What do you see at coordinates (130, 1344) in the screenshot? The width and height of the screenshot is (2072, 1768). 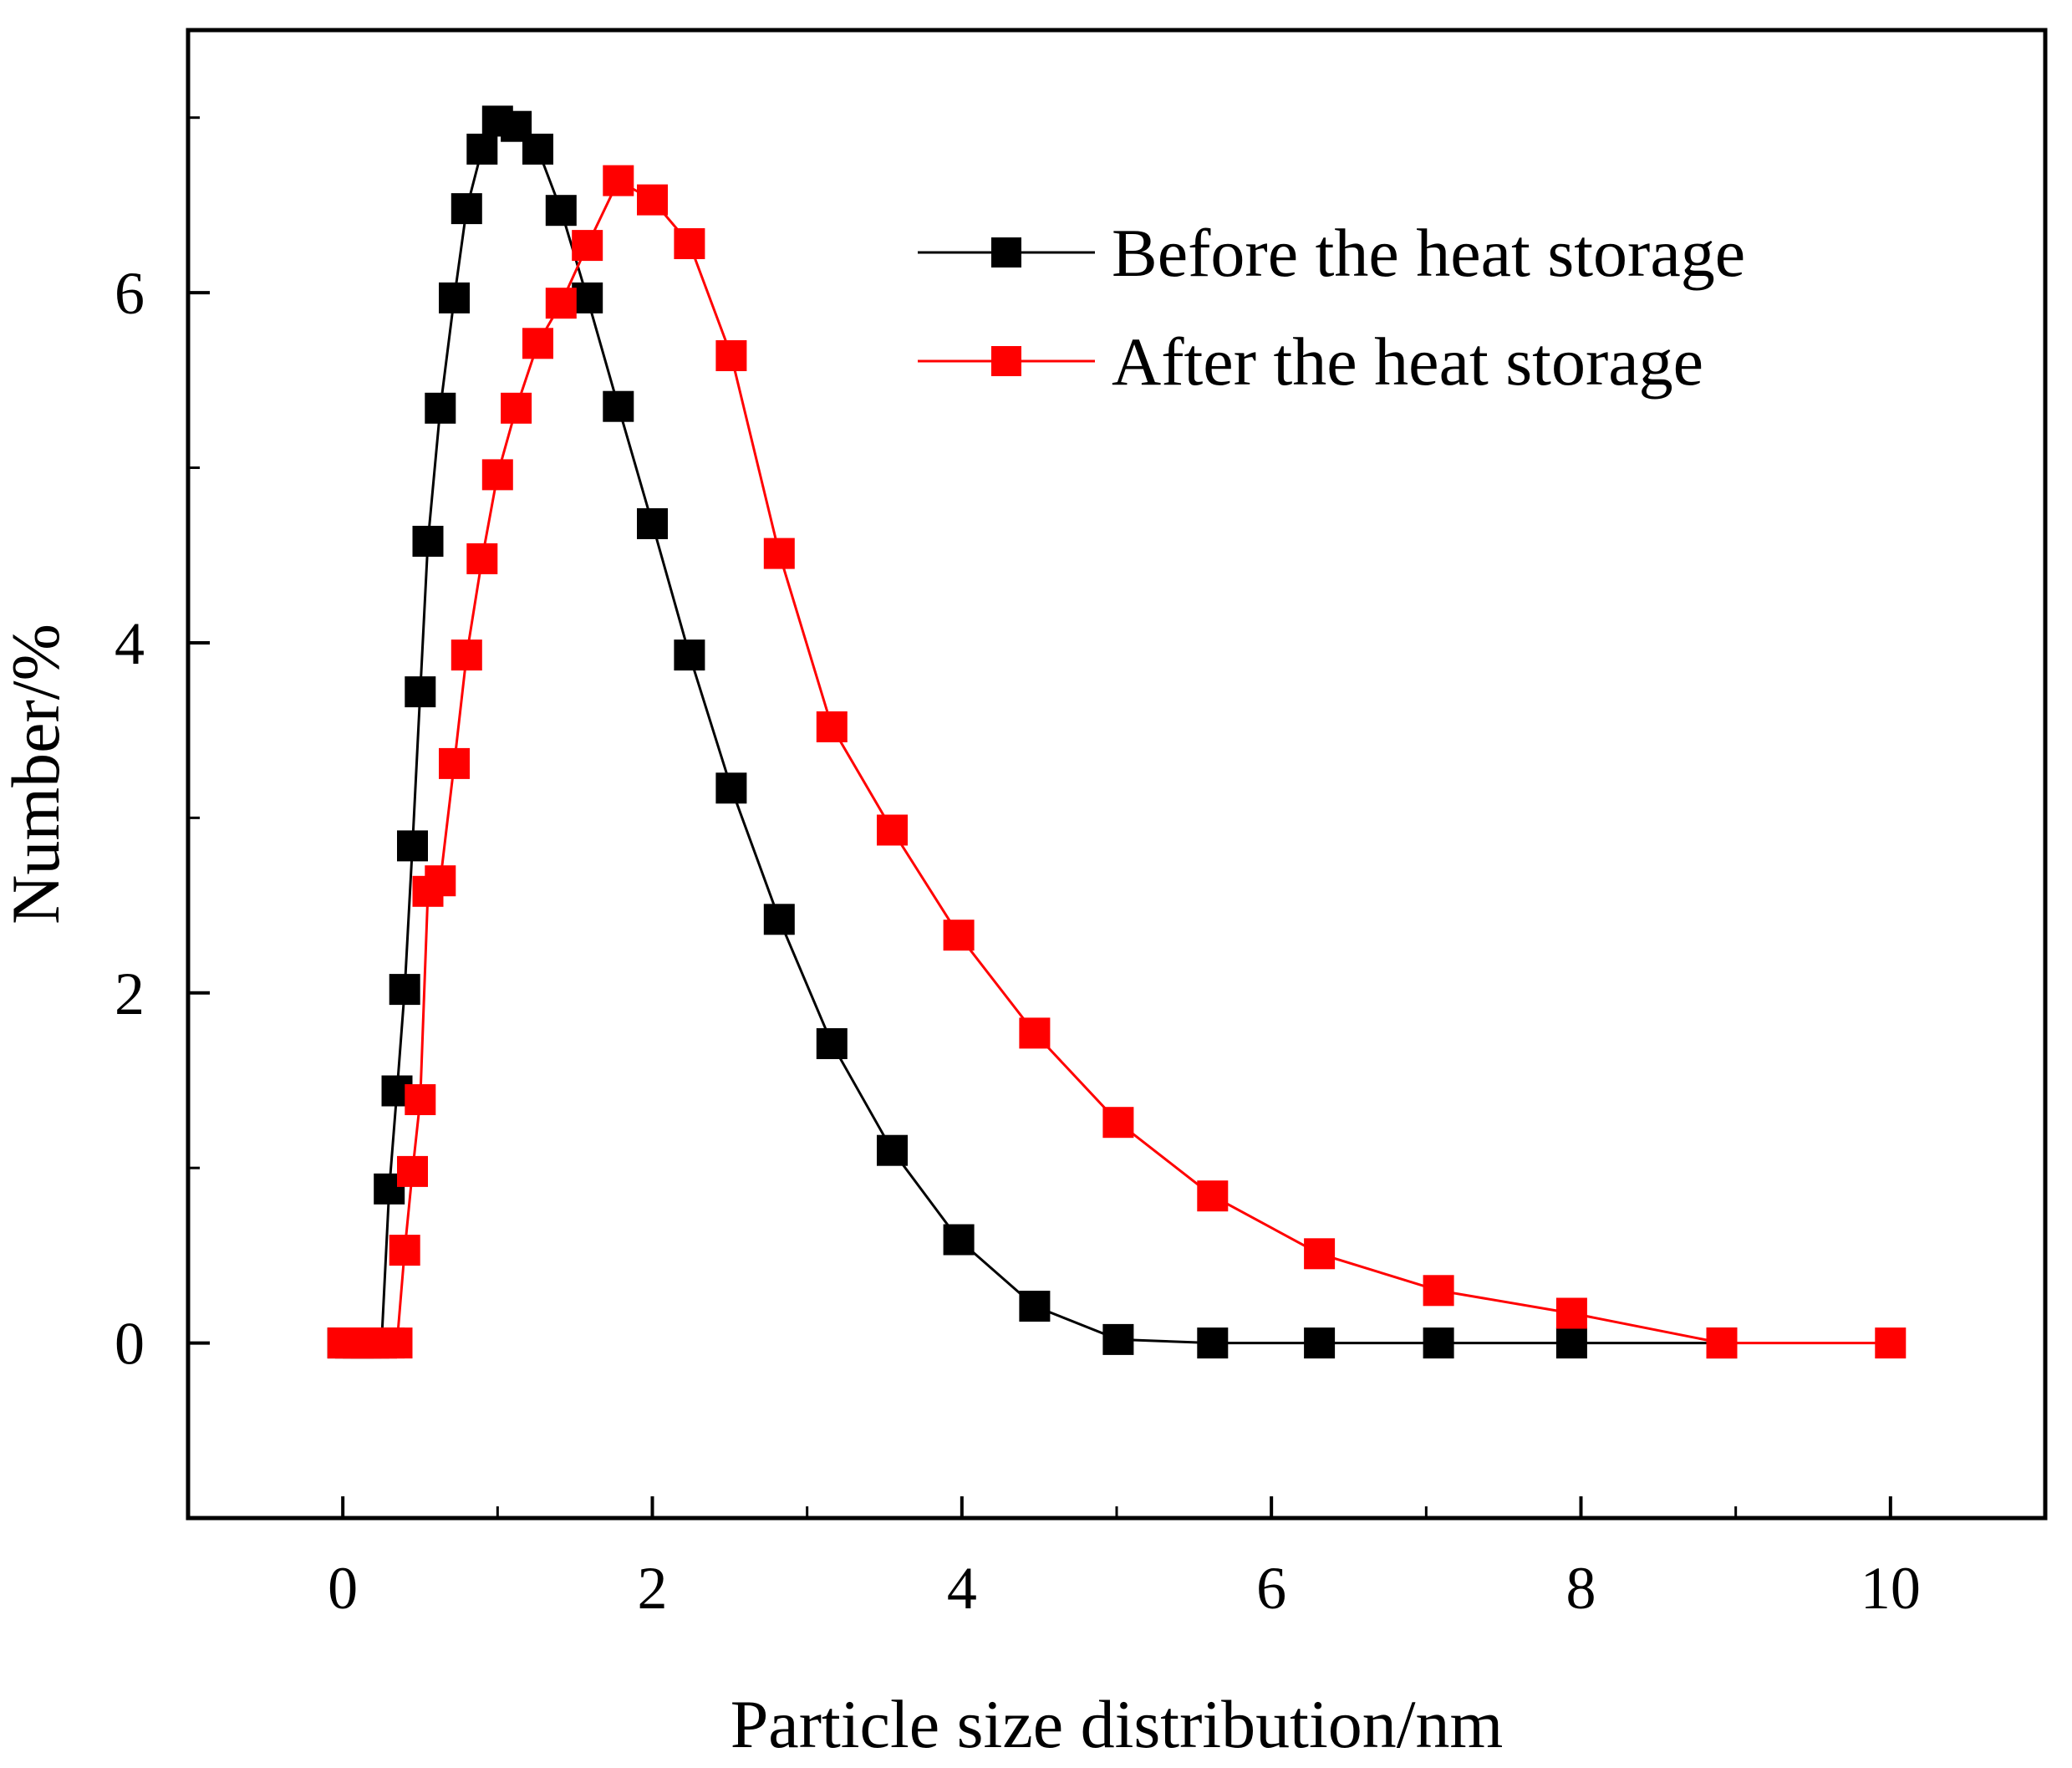 I see `y-tick-label: 0` at bounding box center [130, 1344].